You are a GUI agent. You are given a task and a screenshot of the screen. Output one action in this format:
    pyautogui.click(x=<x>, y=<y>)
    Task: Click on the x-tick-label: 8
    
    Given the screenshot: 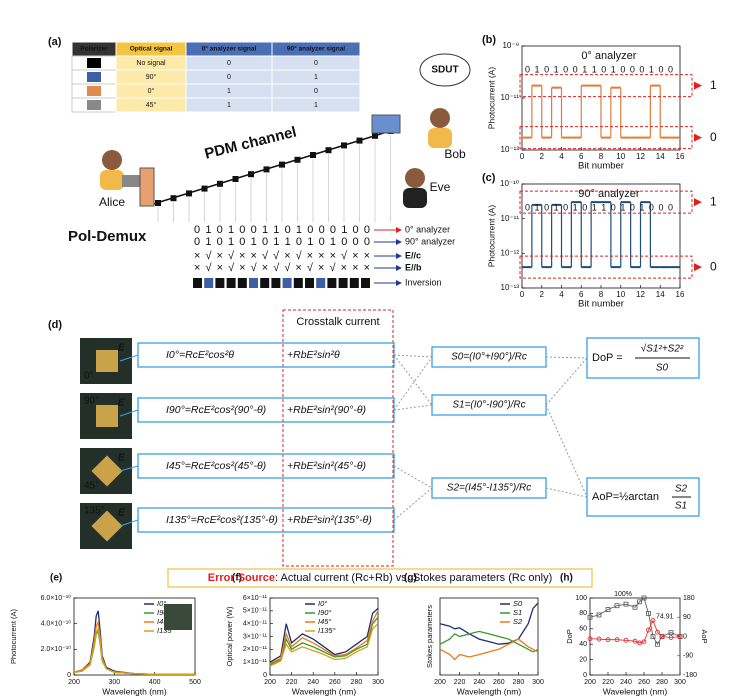 What is the action you would take?
    pyautogui.click(x=601, y=294)
    